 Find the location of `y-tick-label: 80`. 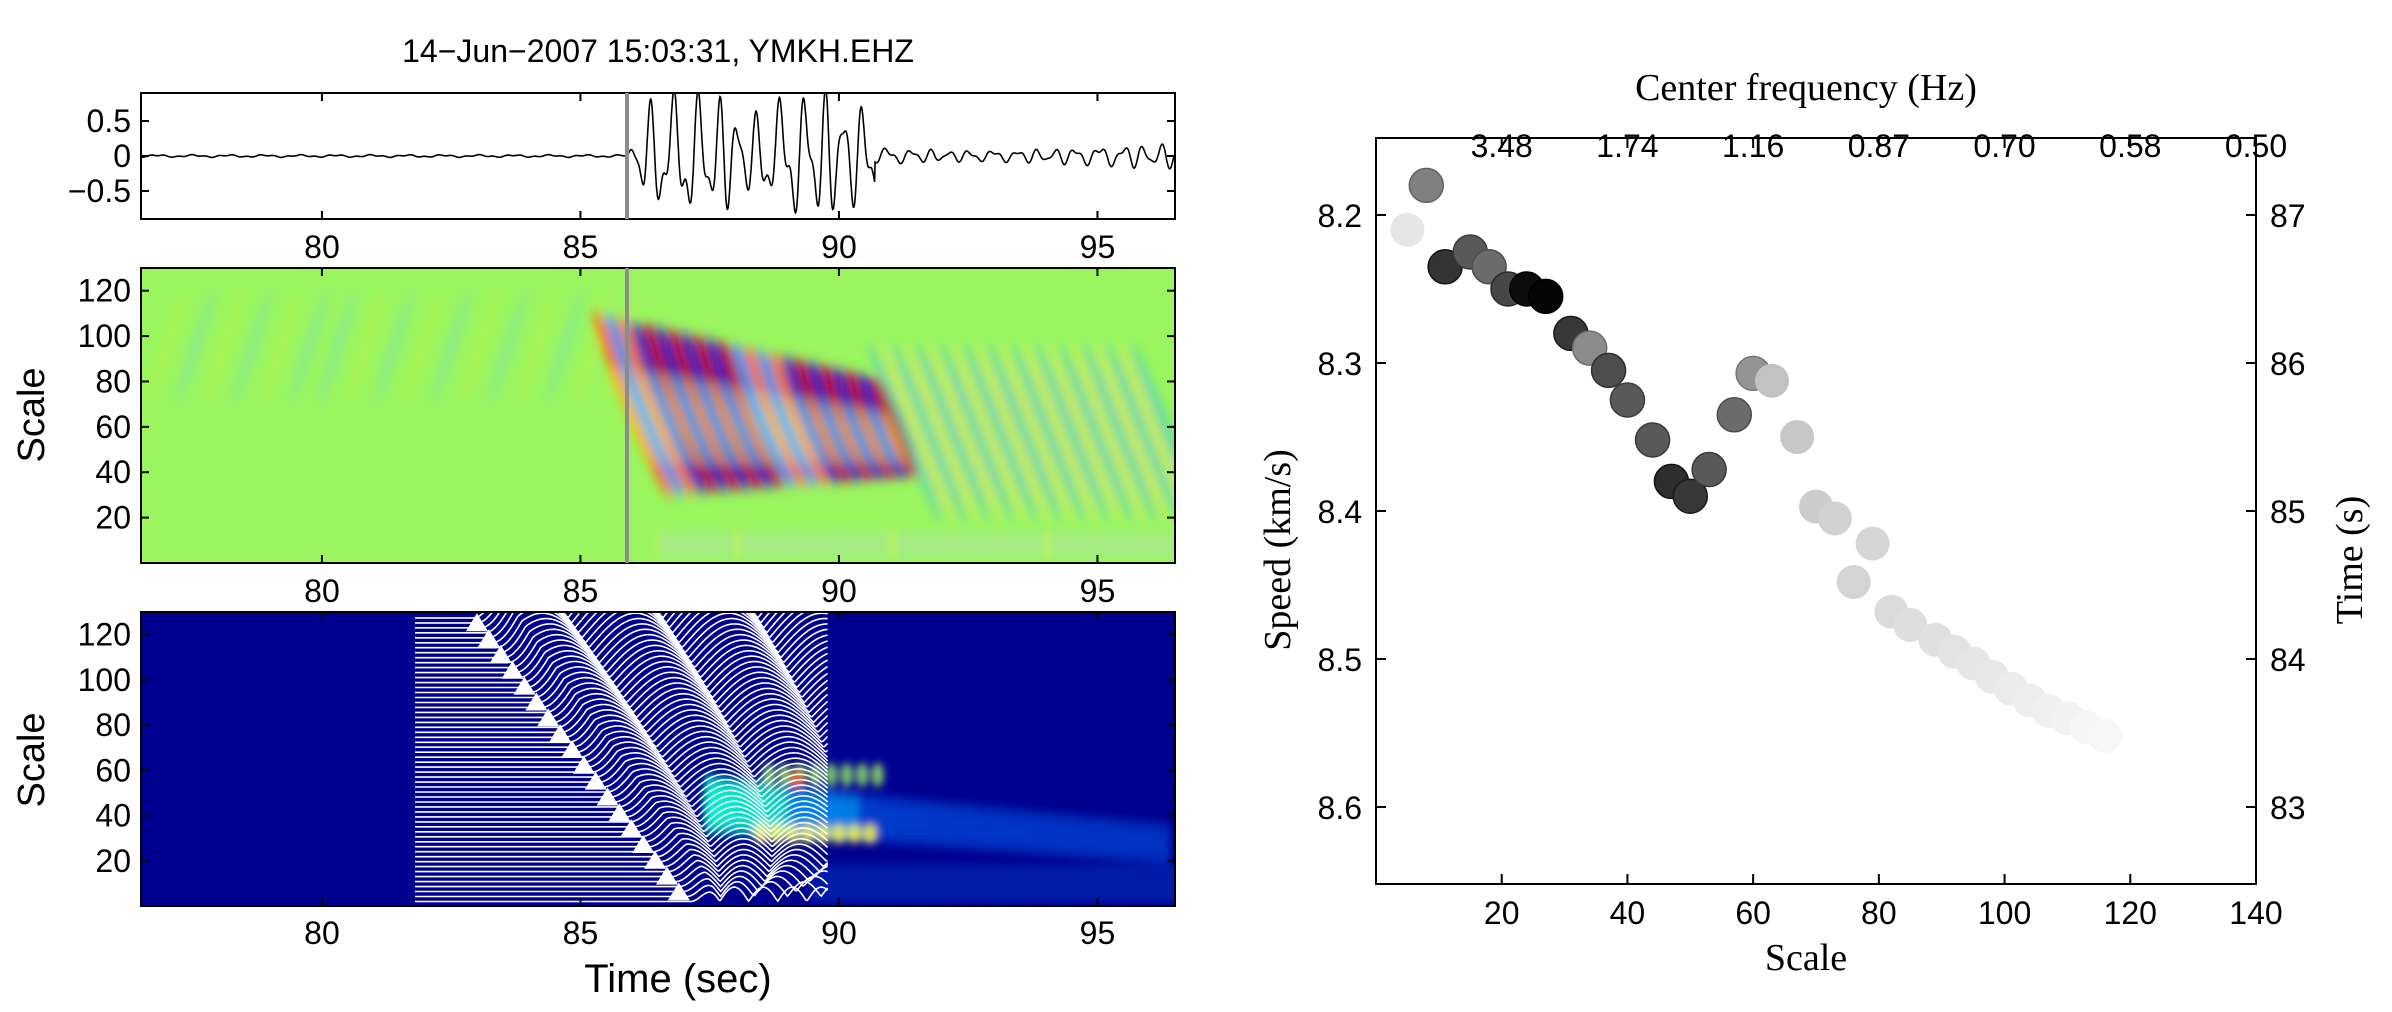

y-tick-label: 80 is located at coordinates (113, 725).